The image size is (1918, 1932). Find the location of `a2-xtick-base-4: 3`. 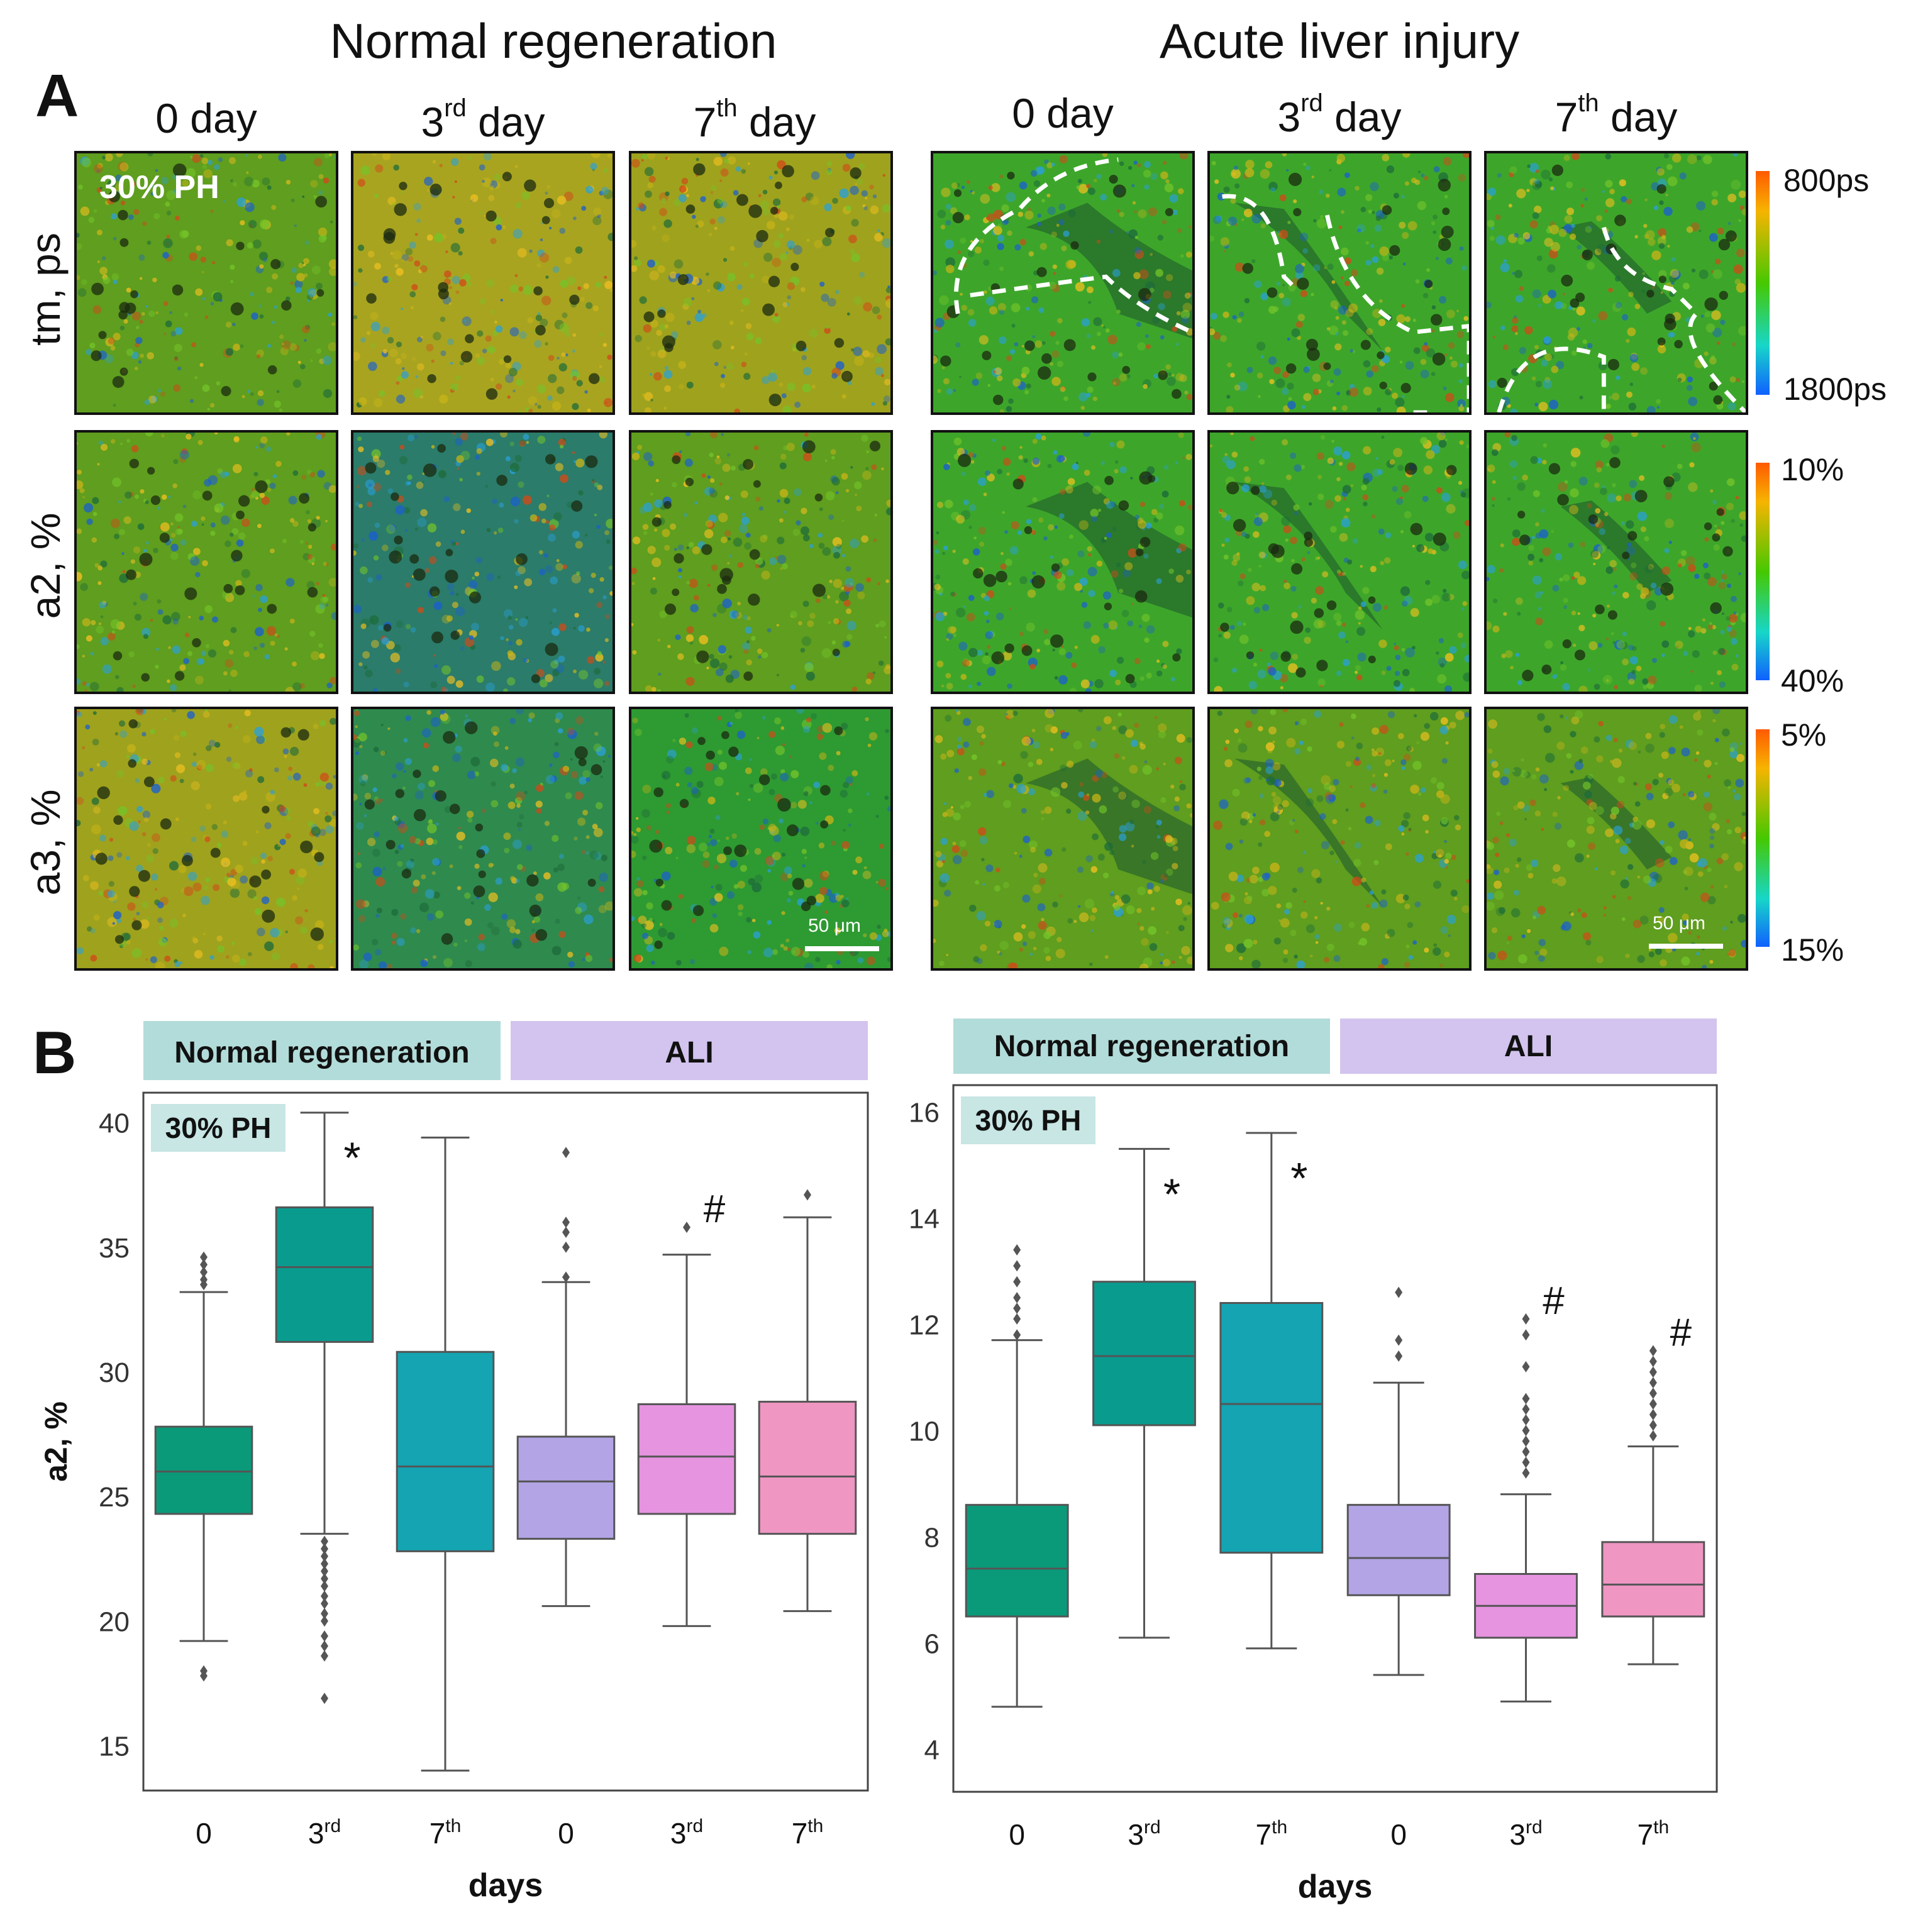

a2-xtick-base-4: 3 is located at coordinates (678, 1833).